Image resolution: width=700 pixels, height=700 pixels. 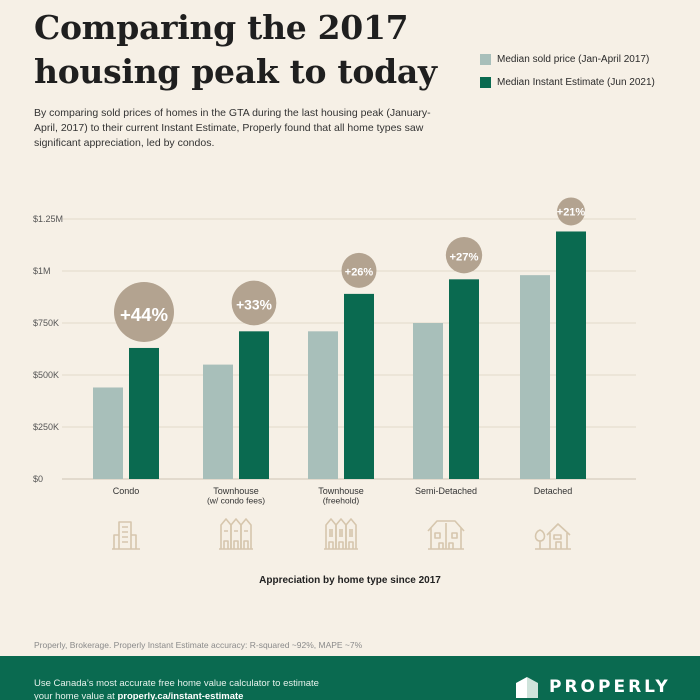 I want to click on category-label: (w/ condo fees), so click(x=236, y=501).